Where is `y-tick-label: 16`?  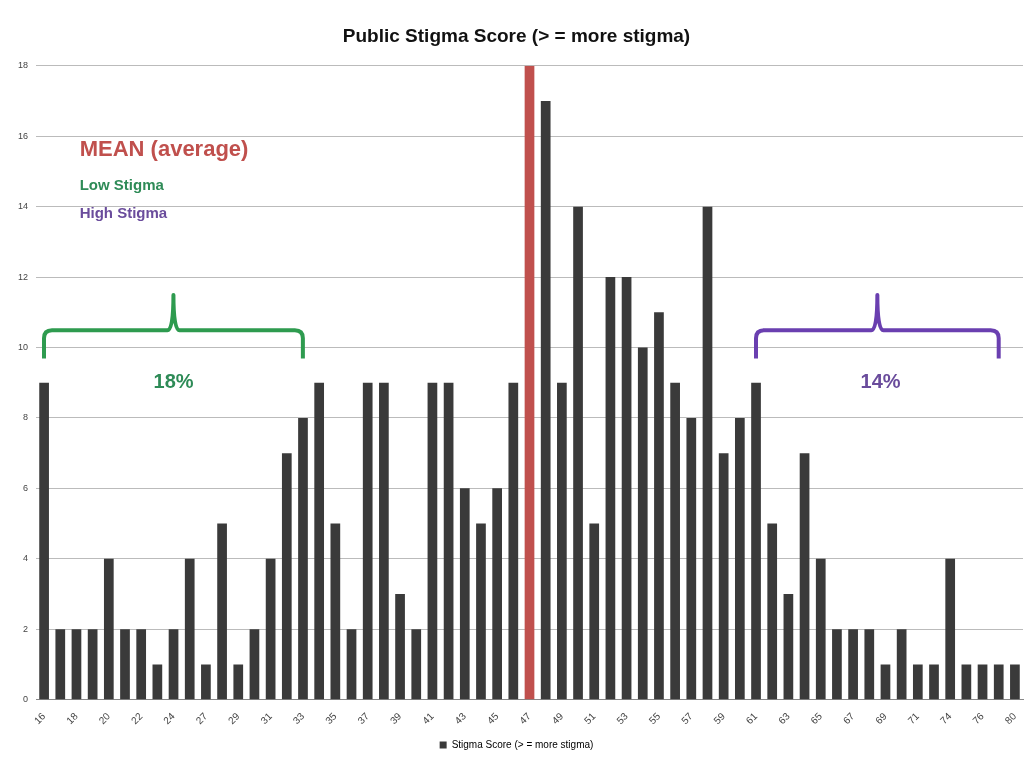
y-tick-label: 16 is located at coordinates (23, 135).